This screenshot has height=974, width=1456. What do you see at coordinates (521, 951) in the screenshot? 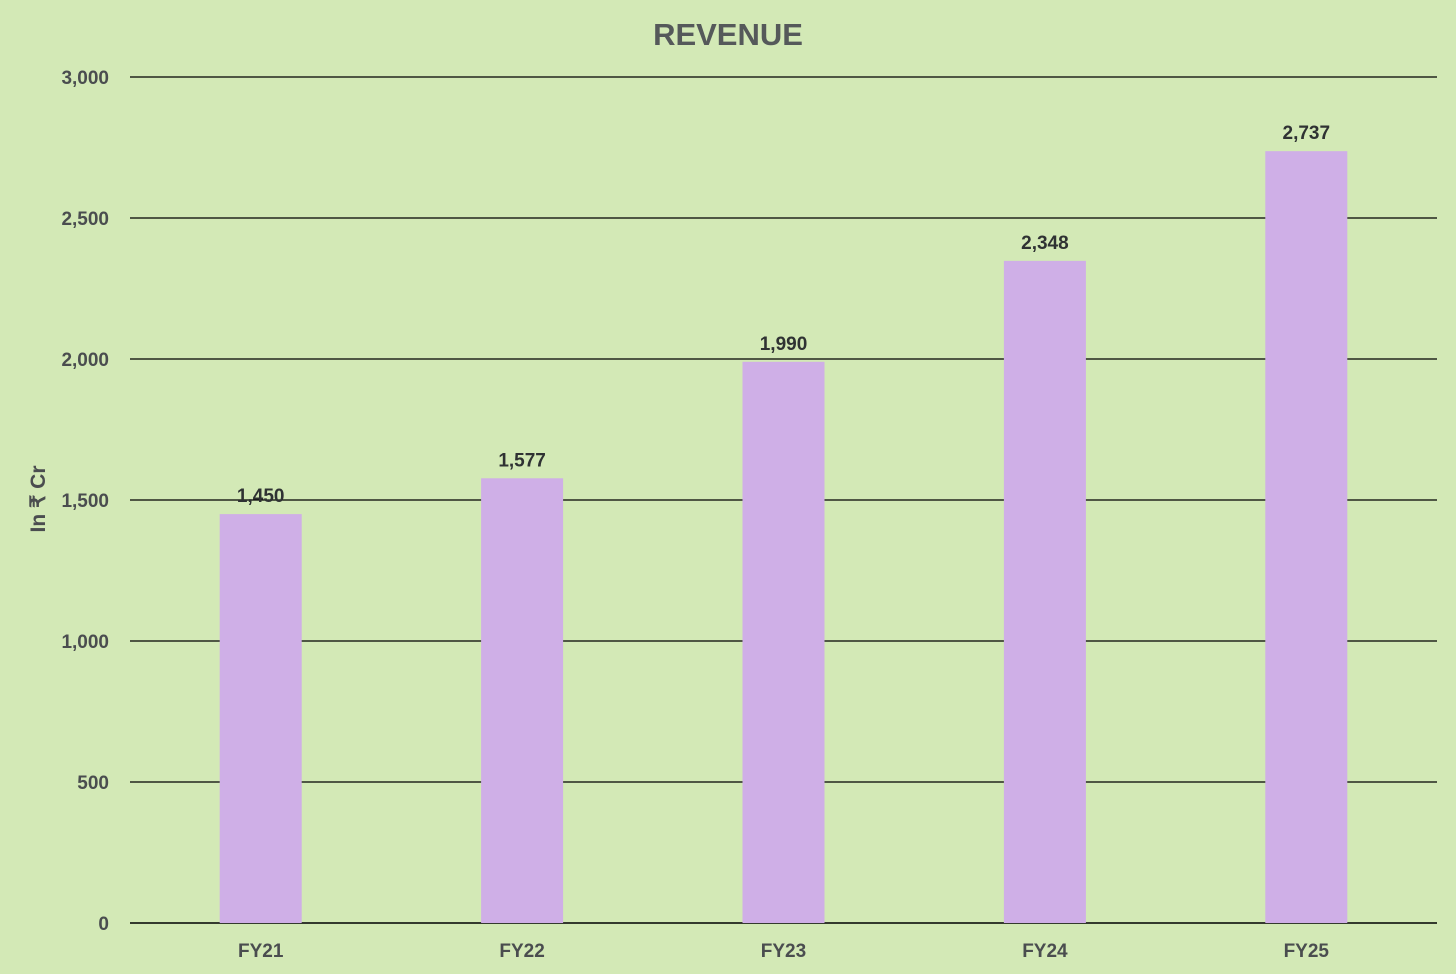
I see `x-tick-label: FY22` at bounding box center [521, 951].